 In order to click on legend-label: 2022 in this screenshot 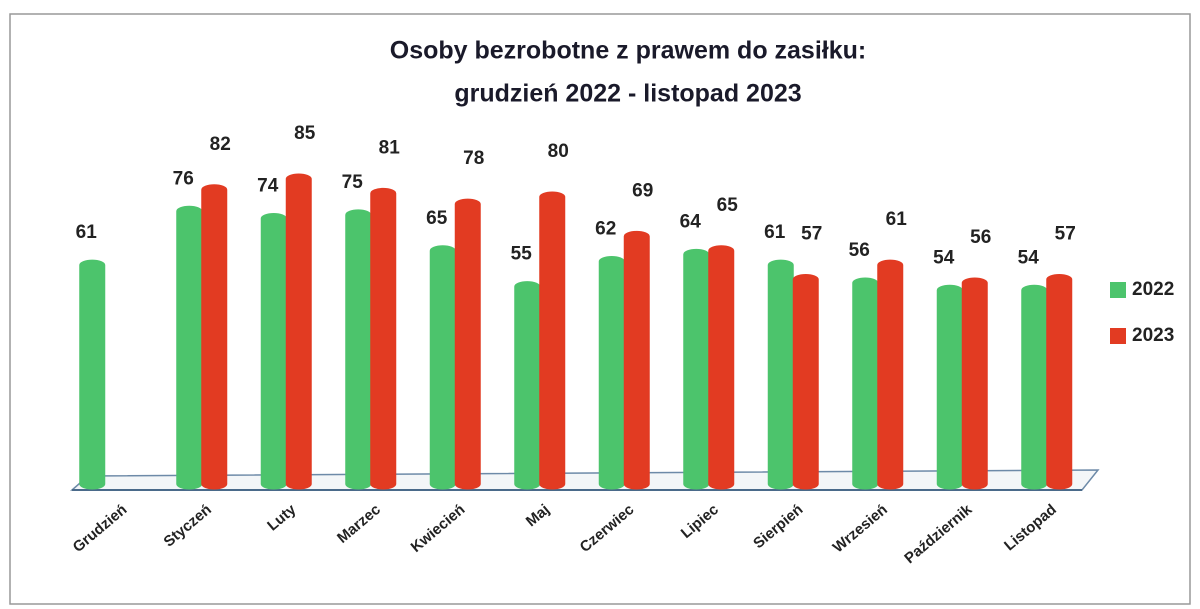, I will do `click(1153, 289)`.